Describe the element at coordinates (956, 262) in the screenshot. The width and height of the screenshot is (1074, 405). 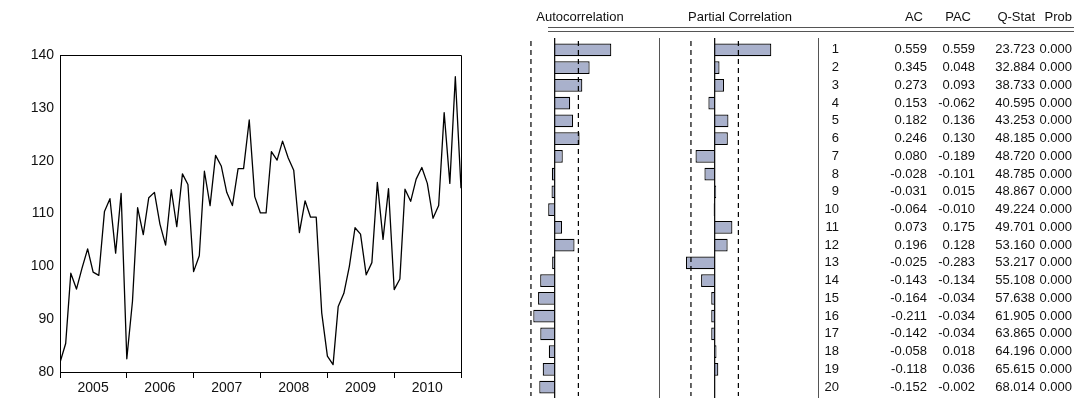
I see `data-label: -0.283` at that location.